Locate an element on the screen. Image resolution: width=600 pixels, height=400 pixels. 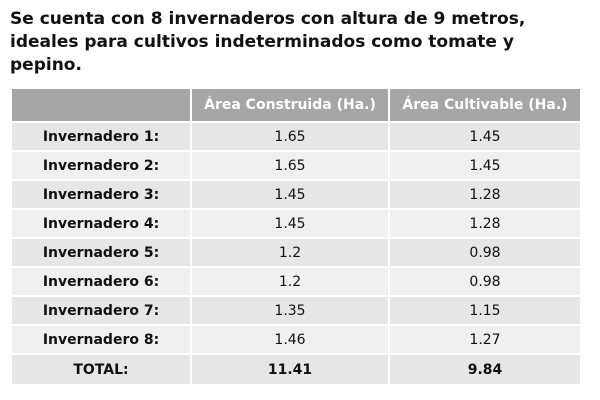
table-cell: 1.46 is located at coordinates (290, 339).